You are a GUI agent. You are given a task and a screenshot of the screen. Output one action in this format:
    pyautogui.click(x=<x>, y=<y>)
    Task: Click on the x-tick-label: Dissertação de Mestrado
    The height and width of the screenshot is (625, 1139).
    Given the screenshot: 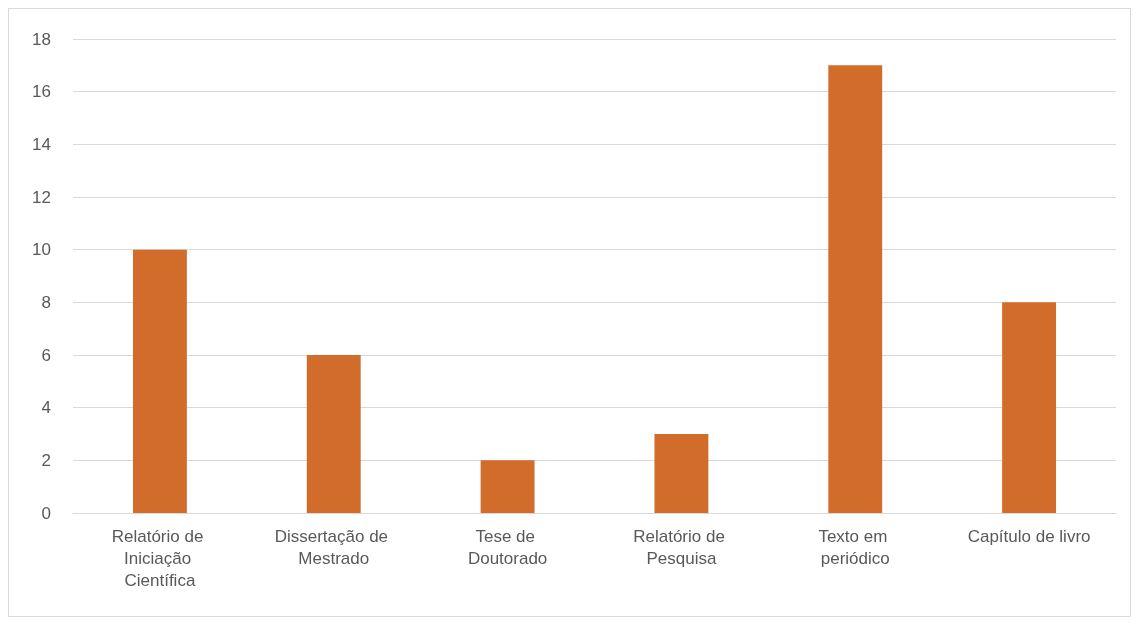 What is the action you would take?
    pyautogui.click(x=333, y=547)
    